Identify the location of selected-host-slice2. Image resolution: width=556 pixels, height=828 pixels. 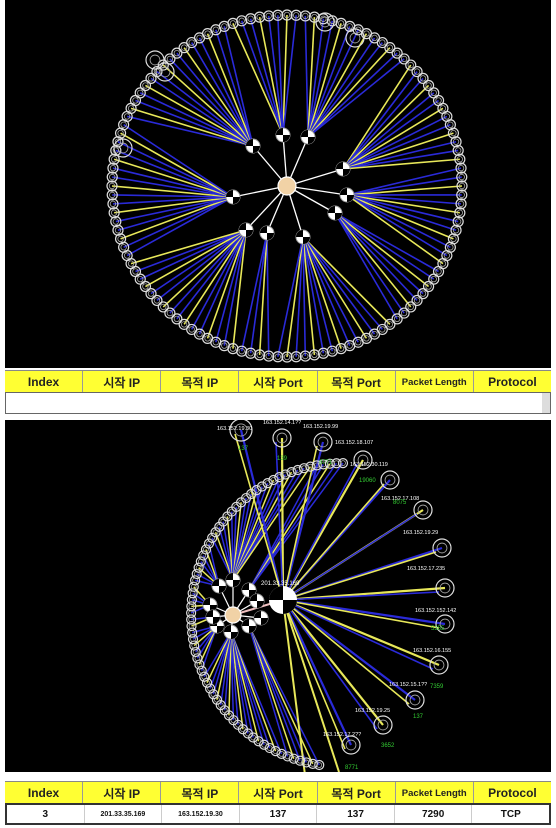
(276, 593).